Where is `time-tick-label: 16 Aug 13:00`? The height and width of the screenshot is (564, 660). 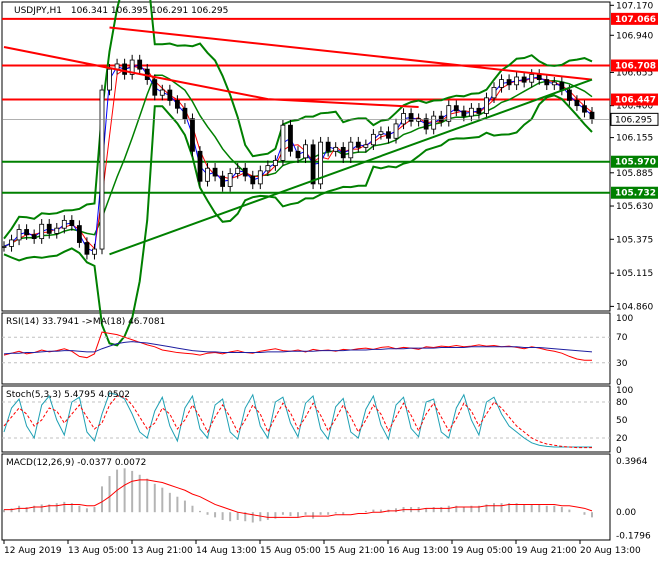 time-tick-label: 16 Aug 13:00 is located at coordinates (418, 551).